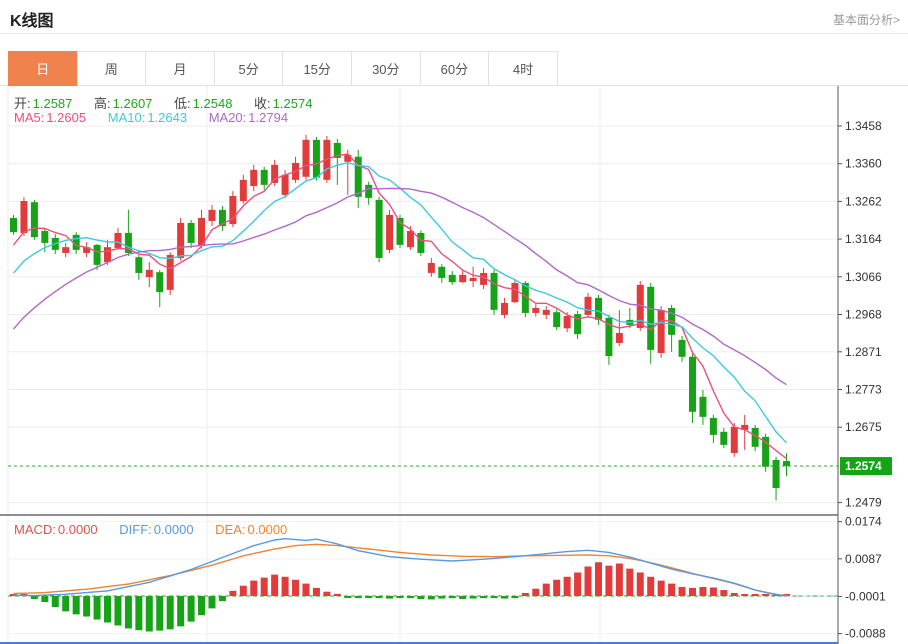 This screenshot has height=644, width=908. I want to click on diff-label: DIFF:, so click(135, 529).